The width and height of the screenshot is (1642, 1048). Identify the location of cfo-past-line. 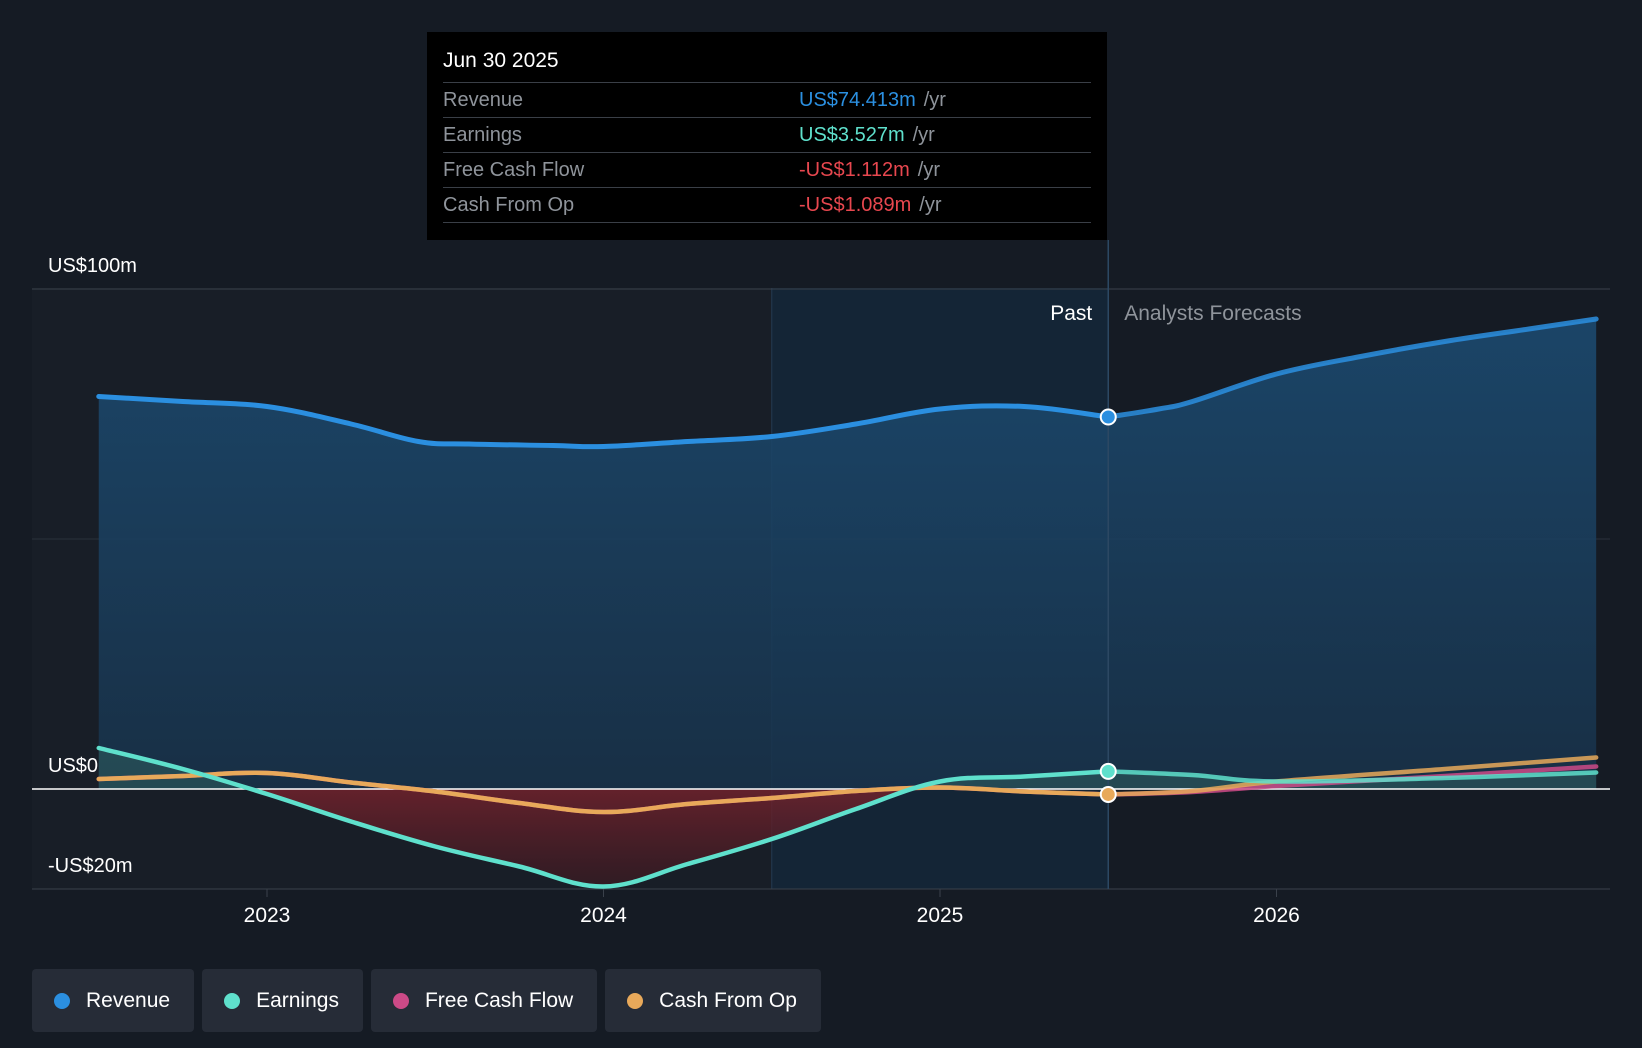
(603, 792).